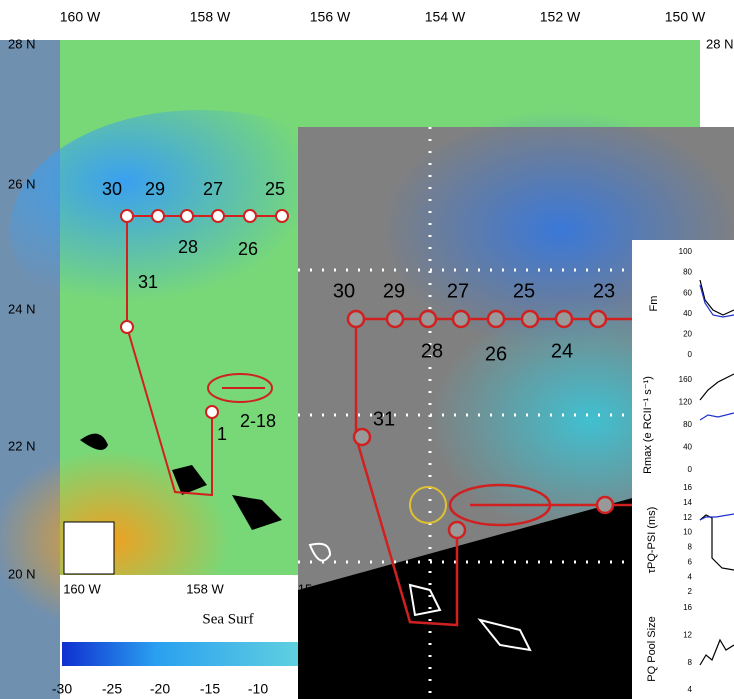  Describe the element at coordinates (21, 445) in the screenshot. I see `lat-label: 22 N` at that location.